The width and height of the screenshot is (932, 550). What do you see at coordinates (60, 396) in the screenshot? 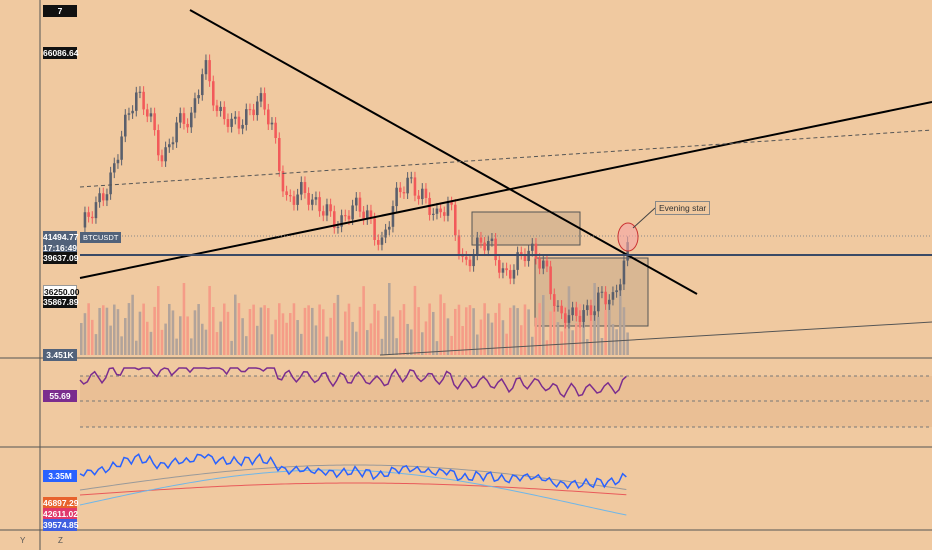
I see `rsi-tag: 55.69` at bounding box center [60, 396].